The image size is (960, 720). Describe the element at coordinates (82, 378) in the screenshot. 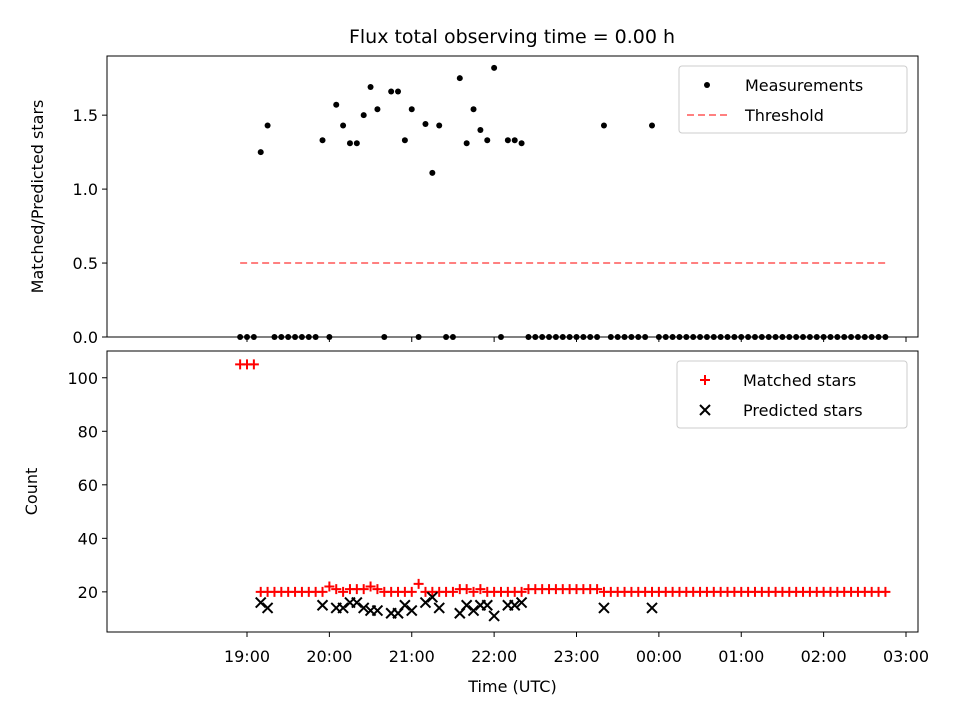

I see `y-tick-label: 100` at that location.